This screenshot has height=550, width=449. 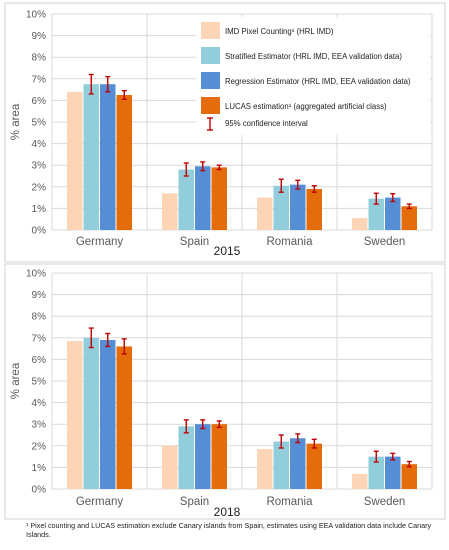 I want to click on legend-label: 95% confidence interval, so click(x=266, y=123).